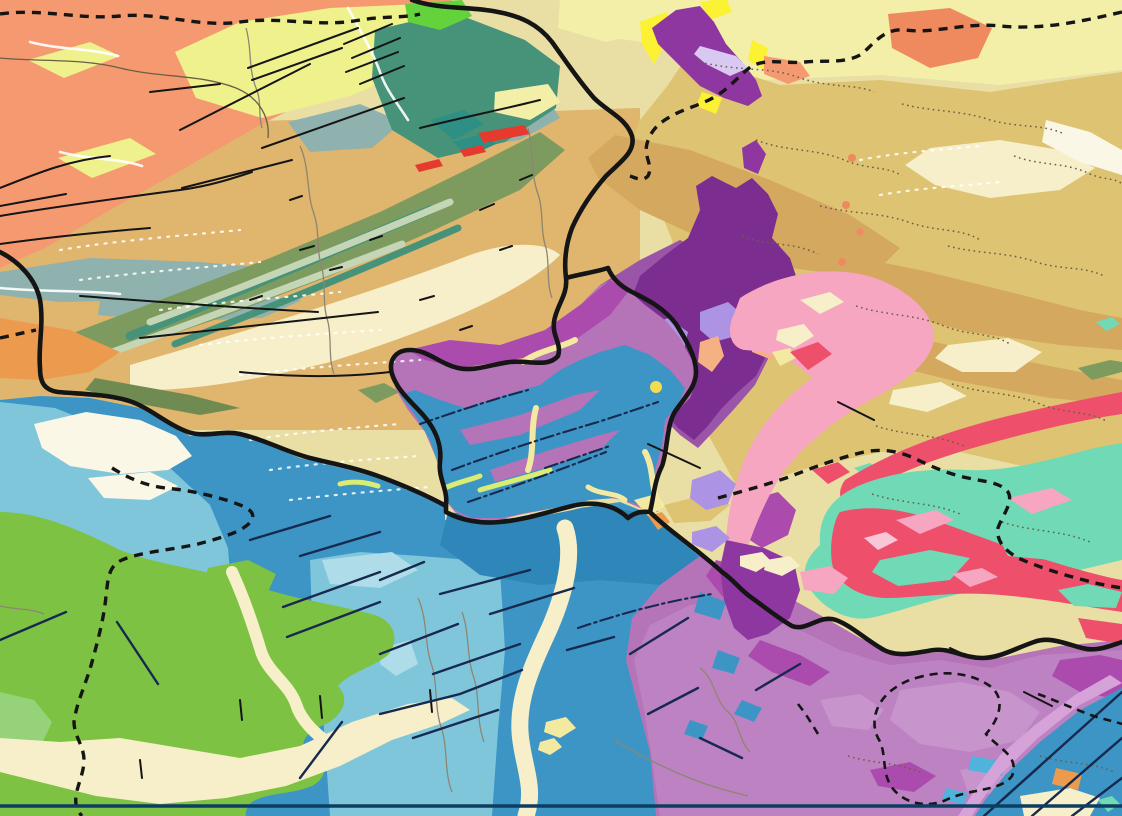 This screenshot has height=816, width=1122. I want to click on geo-unit-seagreen, so click(466, 85).